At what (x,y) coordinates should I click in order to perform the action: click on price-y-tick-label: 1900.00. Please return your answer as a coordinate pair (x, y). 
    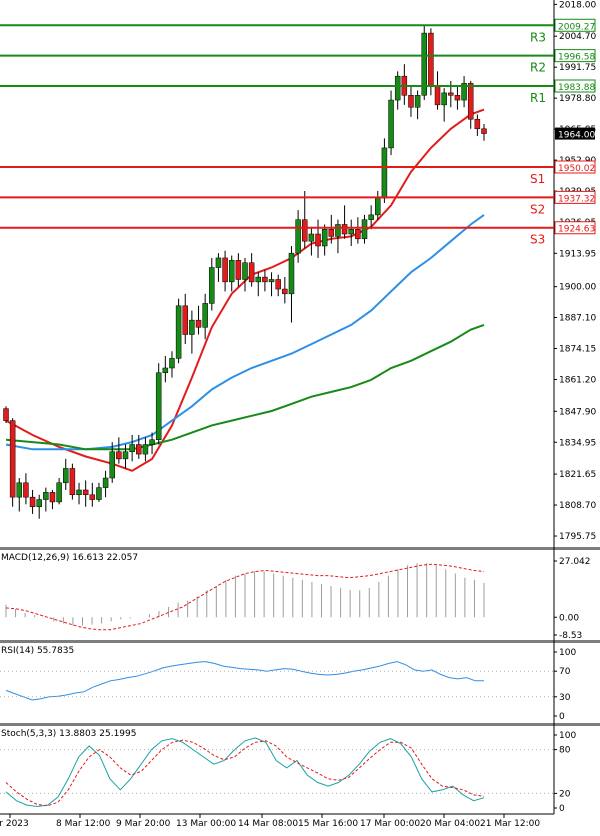
    Looking at the image, I should click on (577, 288).